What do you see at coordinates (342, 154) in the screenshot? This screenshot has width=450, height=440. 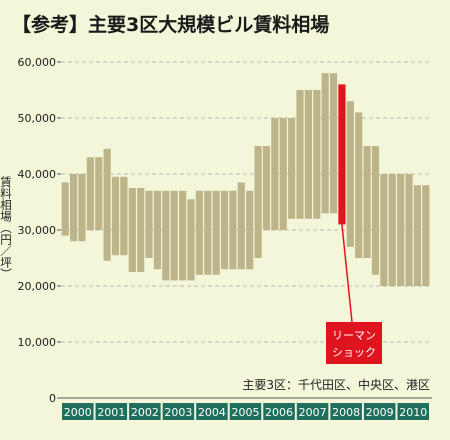 I see `bar-highlight` at bounding box center [342, 154].